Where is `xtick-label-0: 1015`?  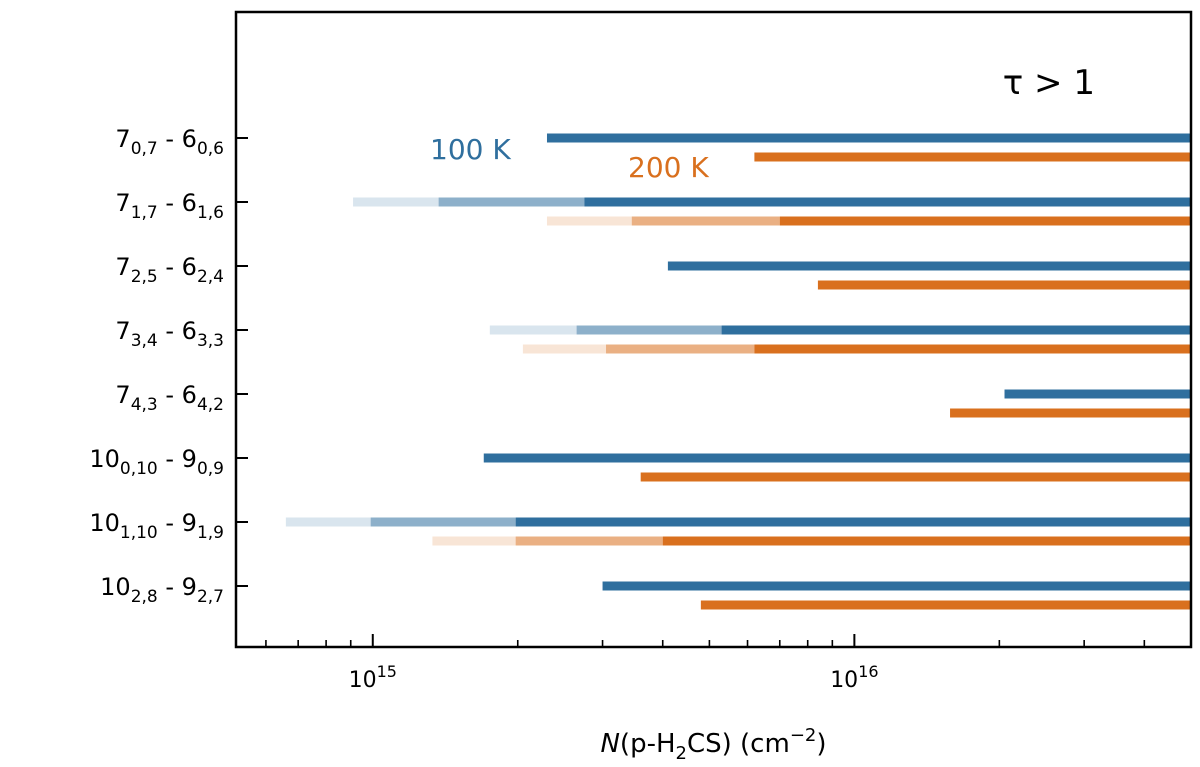 xtick-label-0: 1015 is located at coordinates (373, 677).